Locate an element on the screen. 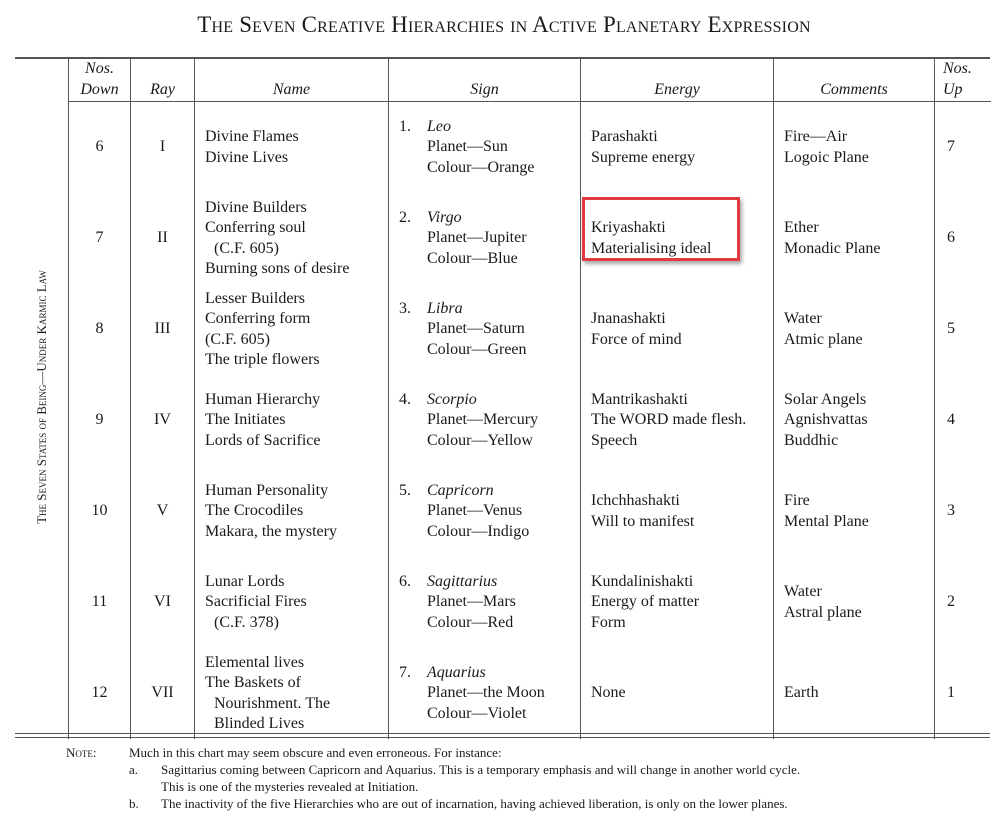  ray: V is located at coordinates (162, 511).